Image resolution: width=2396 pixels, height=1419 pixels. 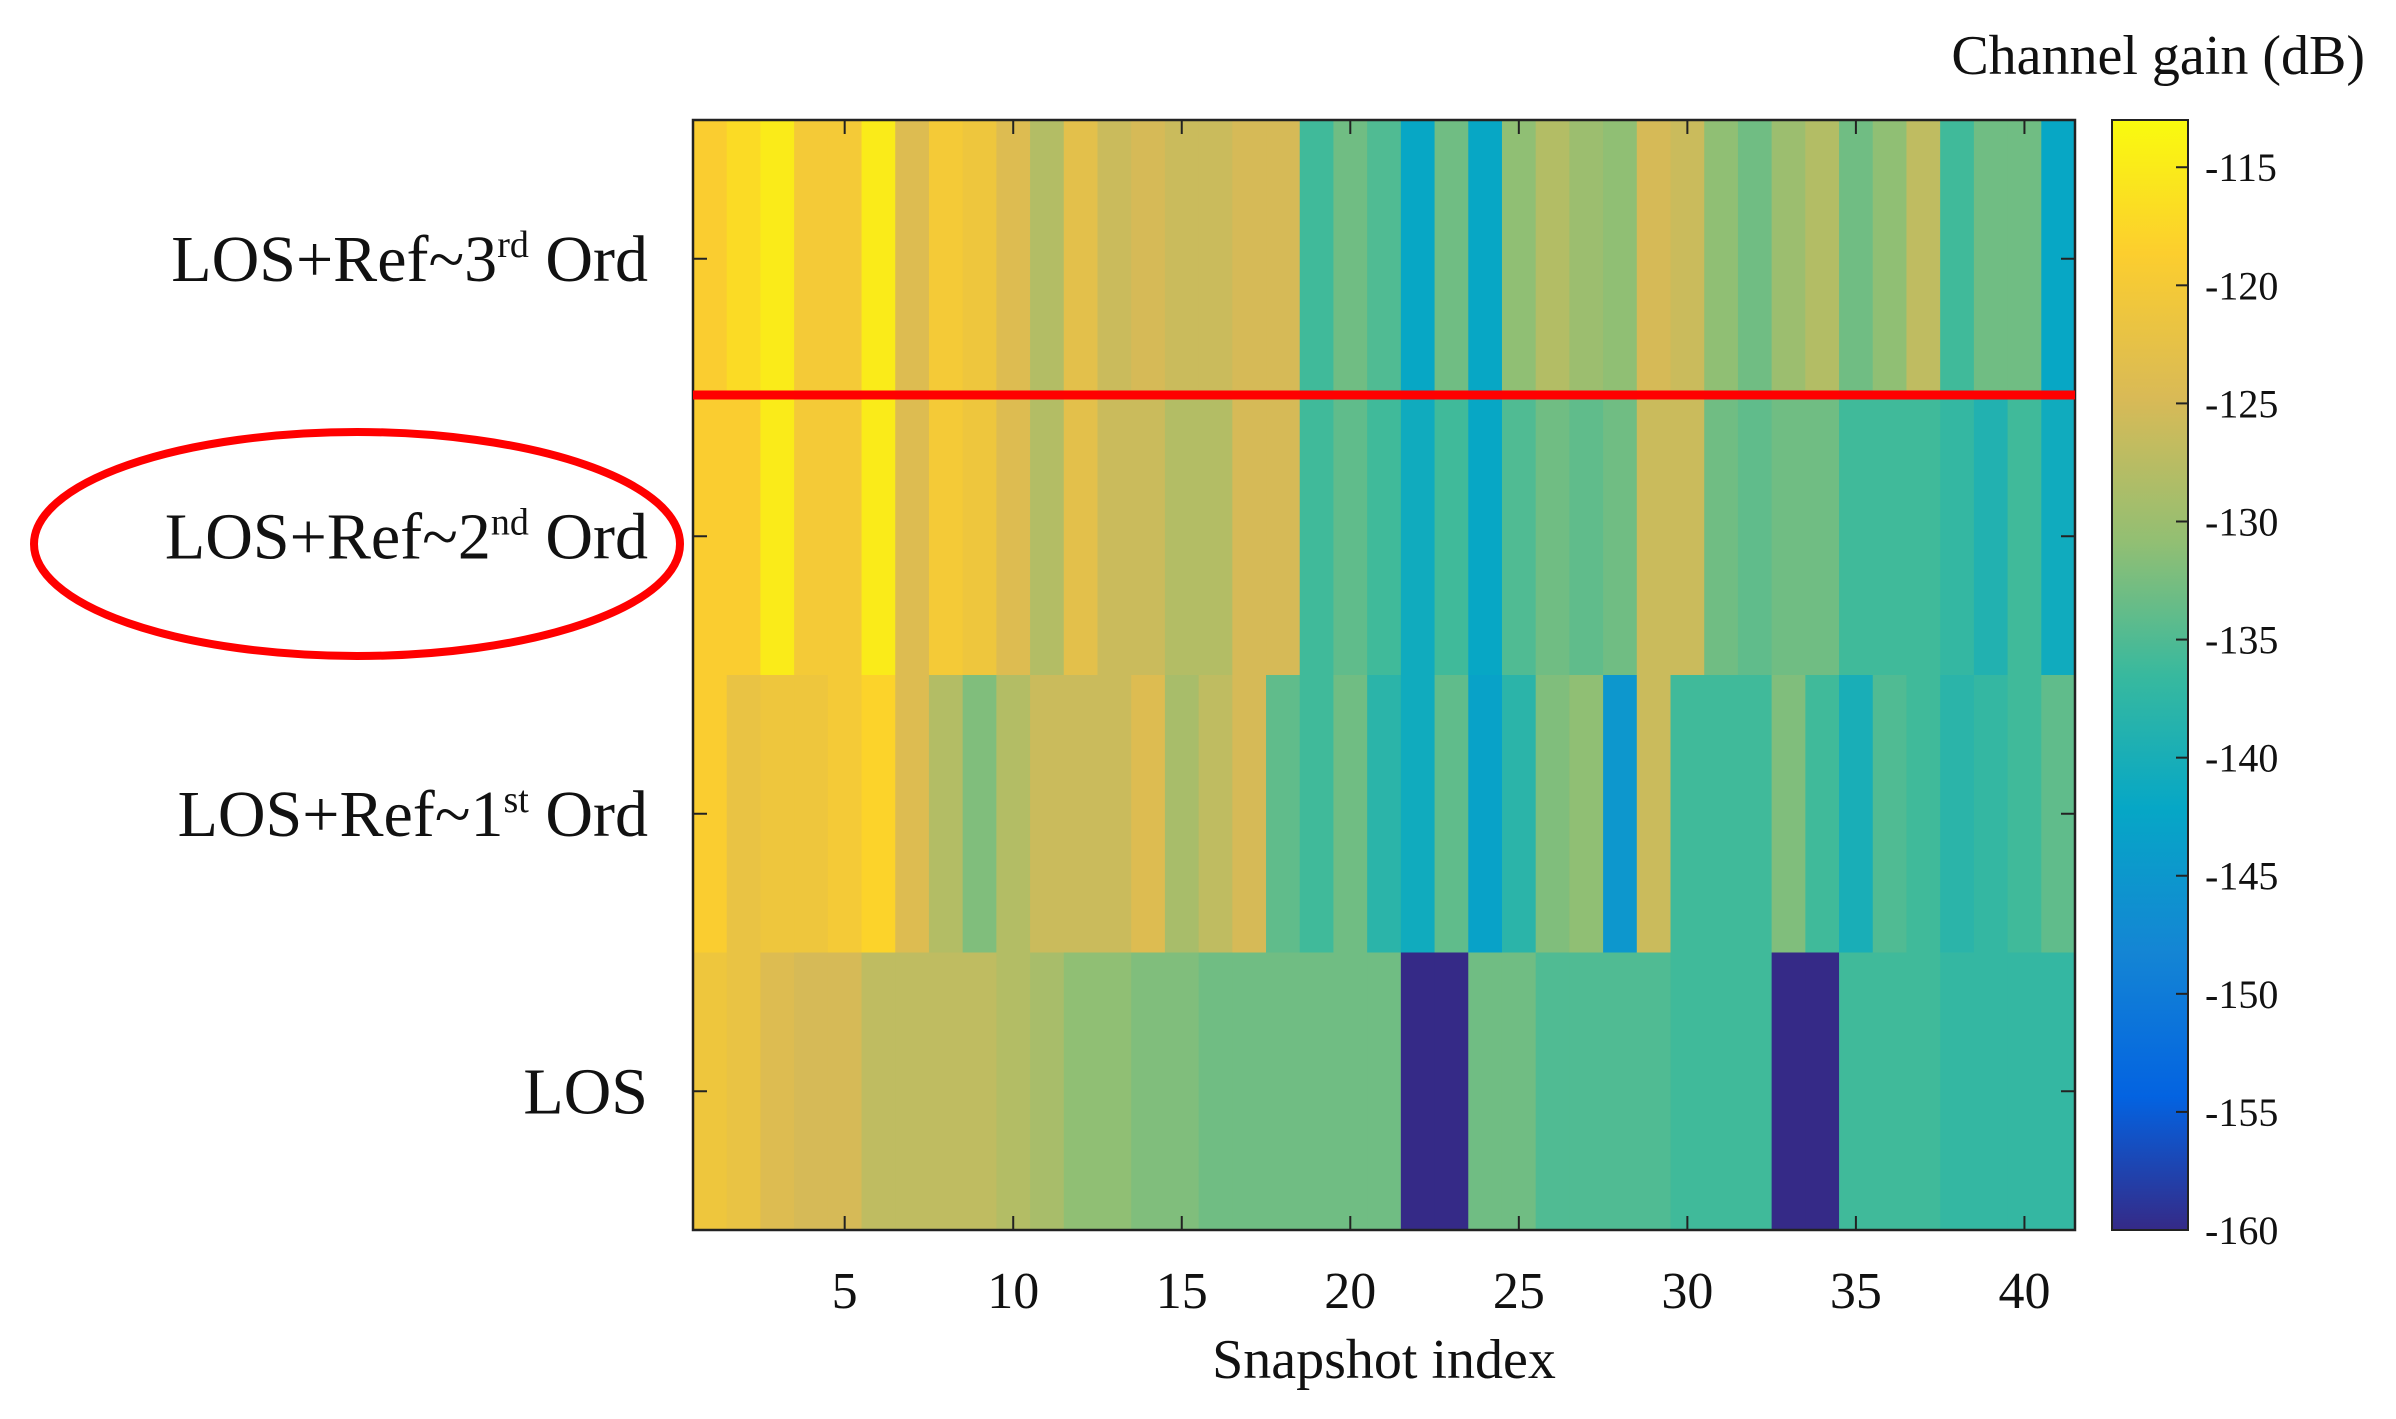 What do you see at coordinates (2241, 521) in the screenshot?
I see `colorbar-tick-label: -130` at bounding box center [2241, 521].